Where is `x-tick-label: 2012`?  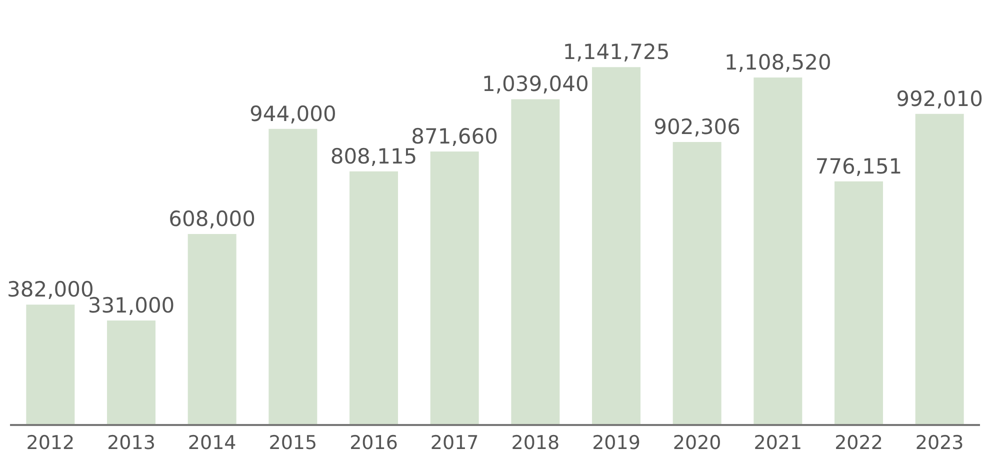
x-tick-label: 2012 is located at coordinates (50, 443).